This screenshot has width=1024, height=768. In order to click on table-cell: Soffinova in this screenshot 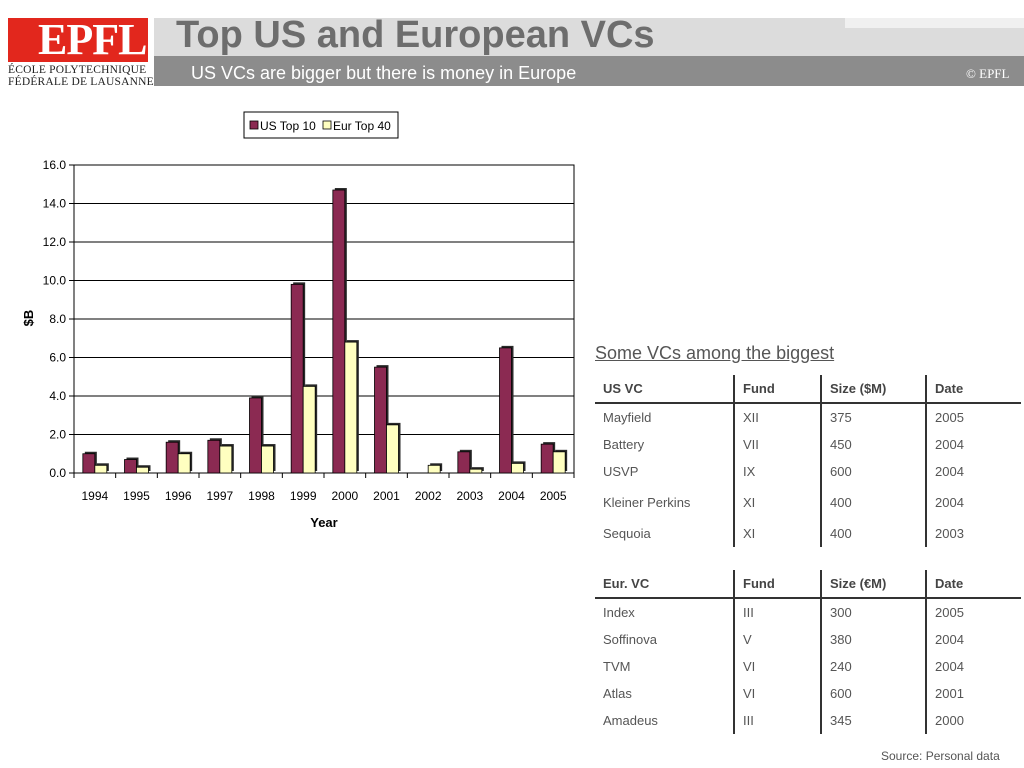, I will do `click(665, 639)`.